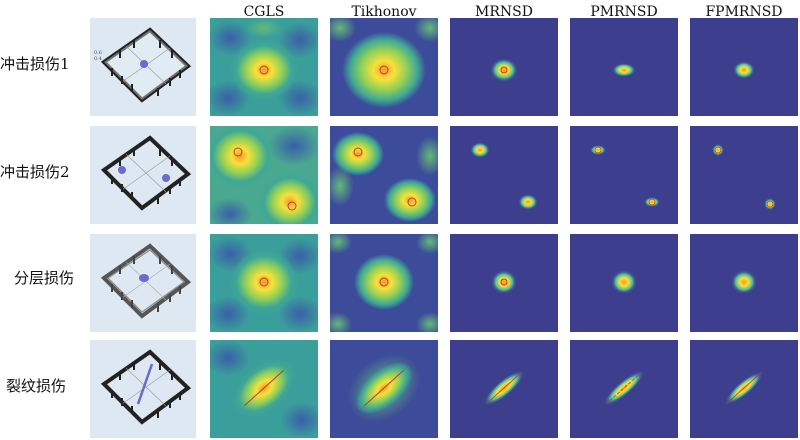 Image resolution: width=800 pixels, height=440 pixels. Describe the element at coordinates (264, 283) in the screenshot. I see `map-cgls-delamination` at that location.